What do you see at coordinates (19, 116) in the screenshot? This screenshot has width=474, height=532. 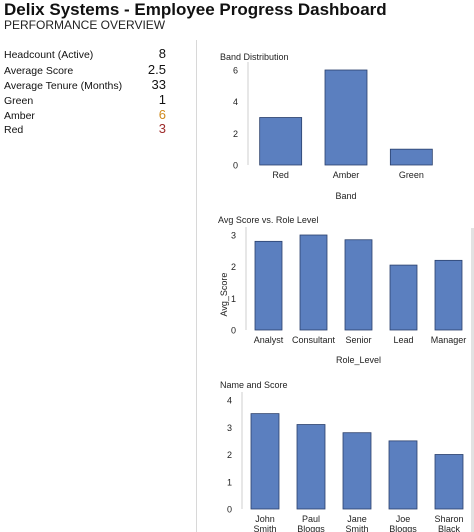 I see `kpi-label: Amber` at bounding box center [19, 116].